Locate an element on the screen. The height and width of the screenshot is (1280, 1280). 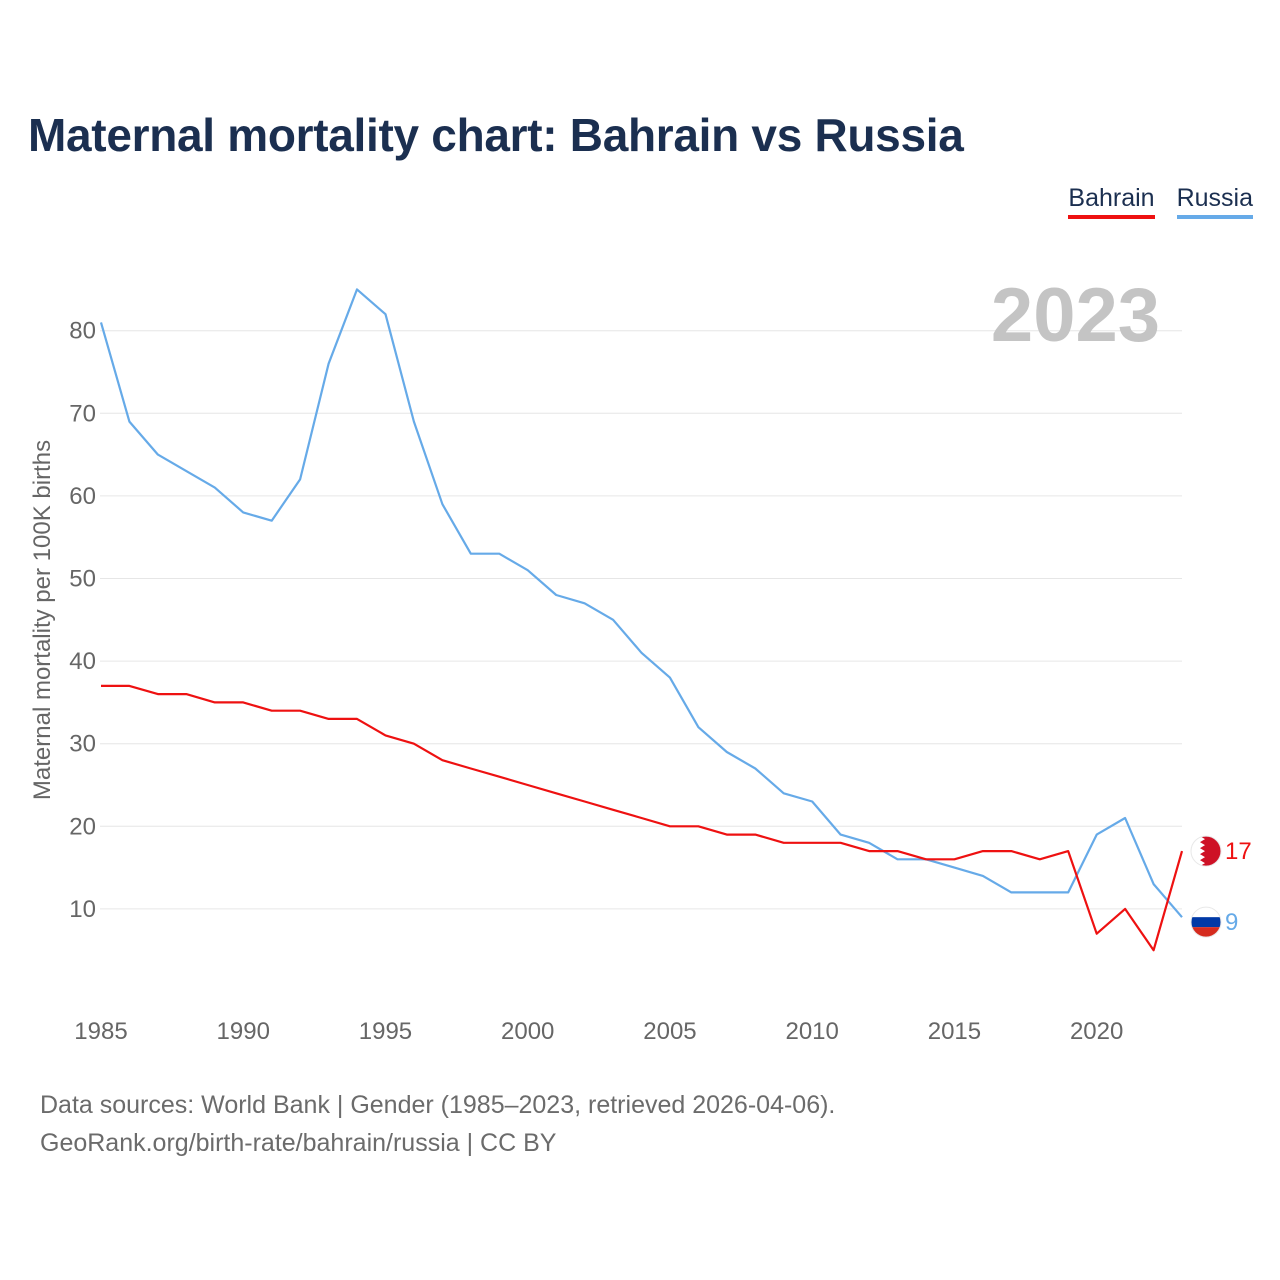
y-tick-80: 80 is located at coordinates (82, 331).